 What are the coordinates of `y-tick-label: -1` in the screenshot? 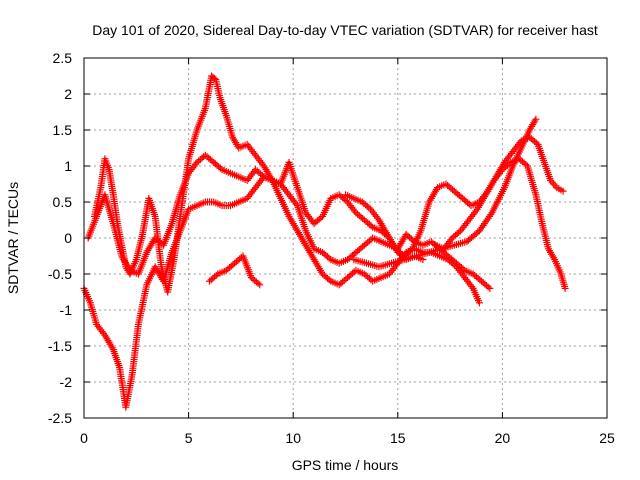 It's located at (66, 310).